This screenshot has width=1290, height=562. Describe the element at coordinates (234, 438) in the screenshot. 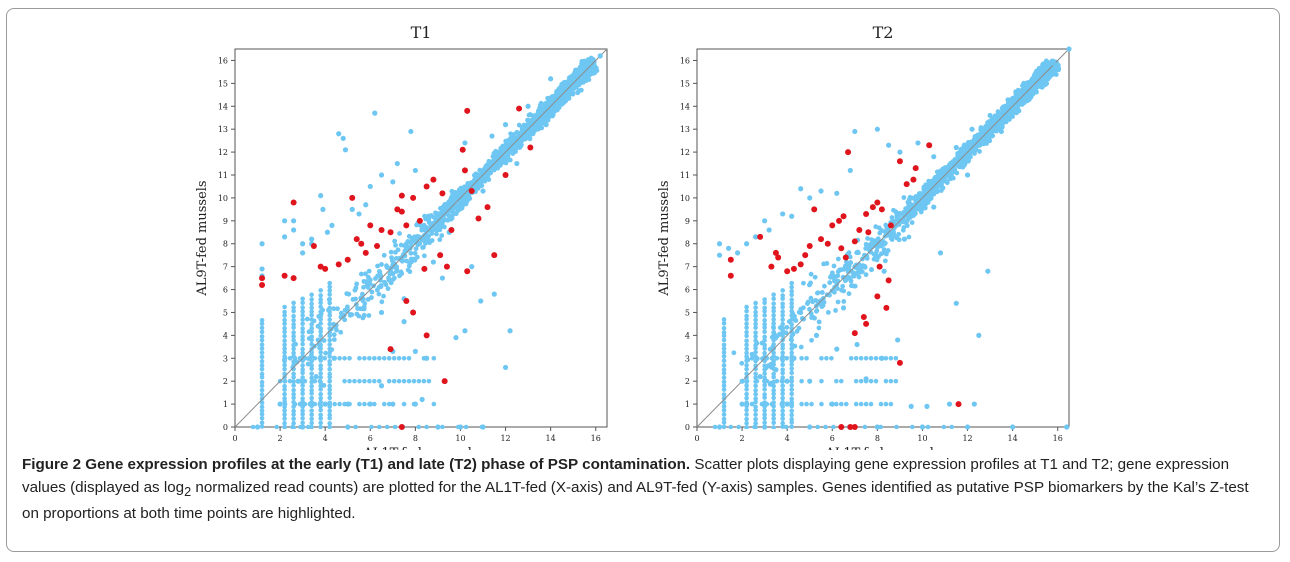

I see `x-tick-label-t1: 0` at that location.